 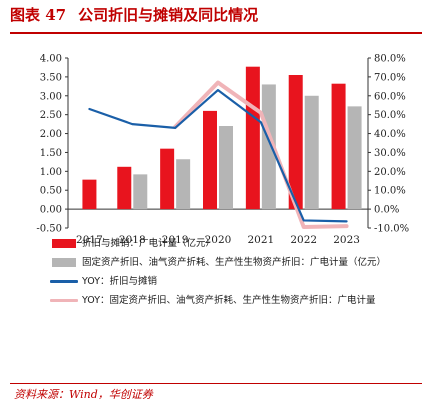 I want to click on legend-item-gray-bar: 固定资产折旧、油气资产折耗、生产性生物资产折旧：广电计量（亿元）, so click(x=223, y=262).